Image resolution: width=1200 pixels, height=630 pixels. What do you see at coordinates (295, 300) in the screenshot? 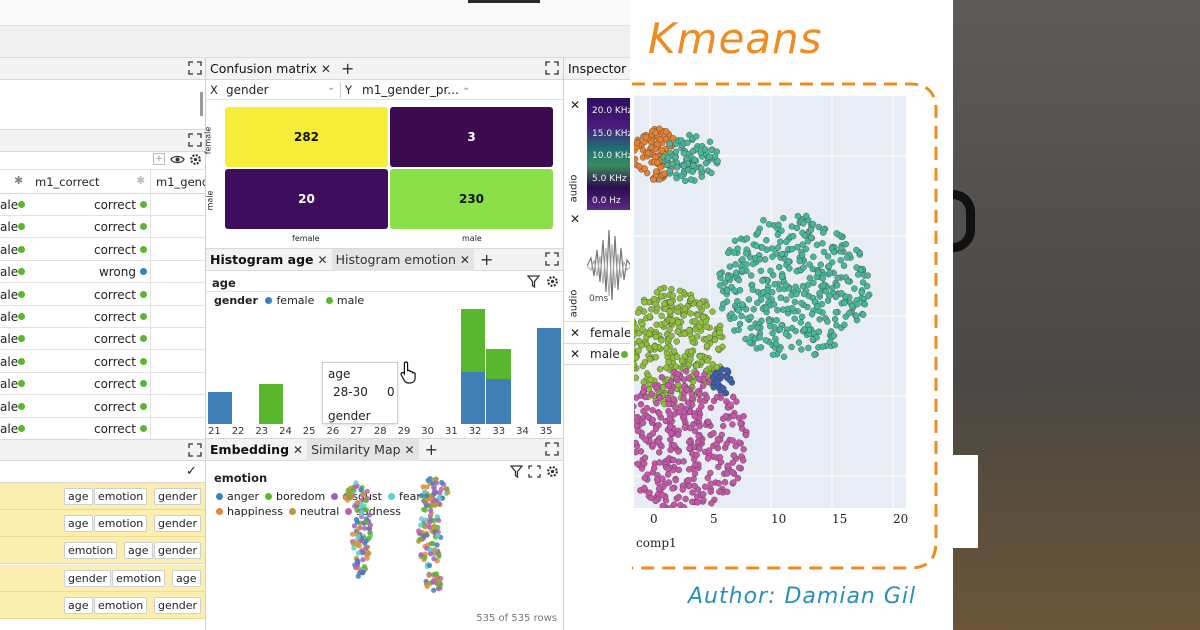
I see `legend-item: female` at bounding box center [295, 300].